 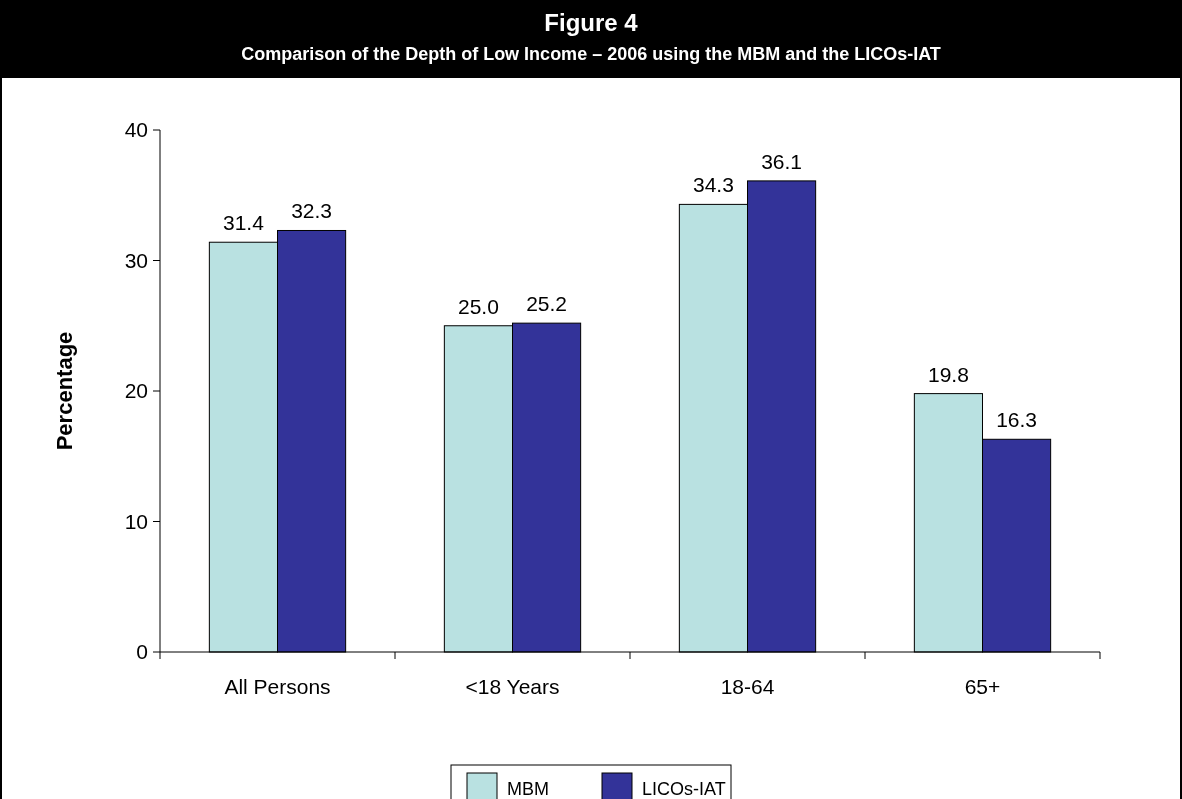 What do you see at coordinates (478, 306) in the screenshot?
I see `text: 25.0` at bounding box center [478, 306].